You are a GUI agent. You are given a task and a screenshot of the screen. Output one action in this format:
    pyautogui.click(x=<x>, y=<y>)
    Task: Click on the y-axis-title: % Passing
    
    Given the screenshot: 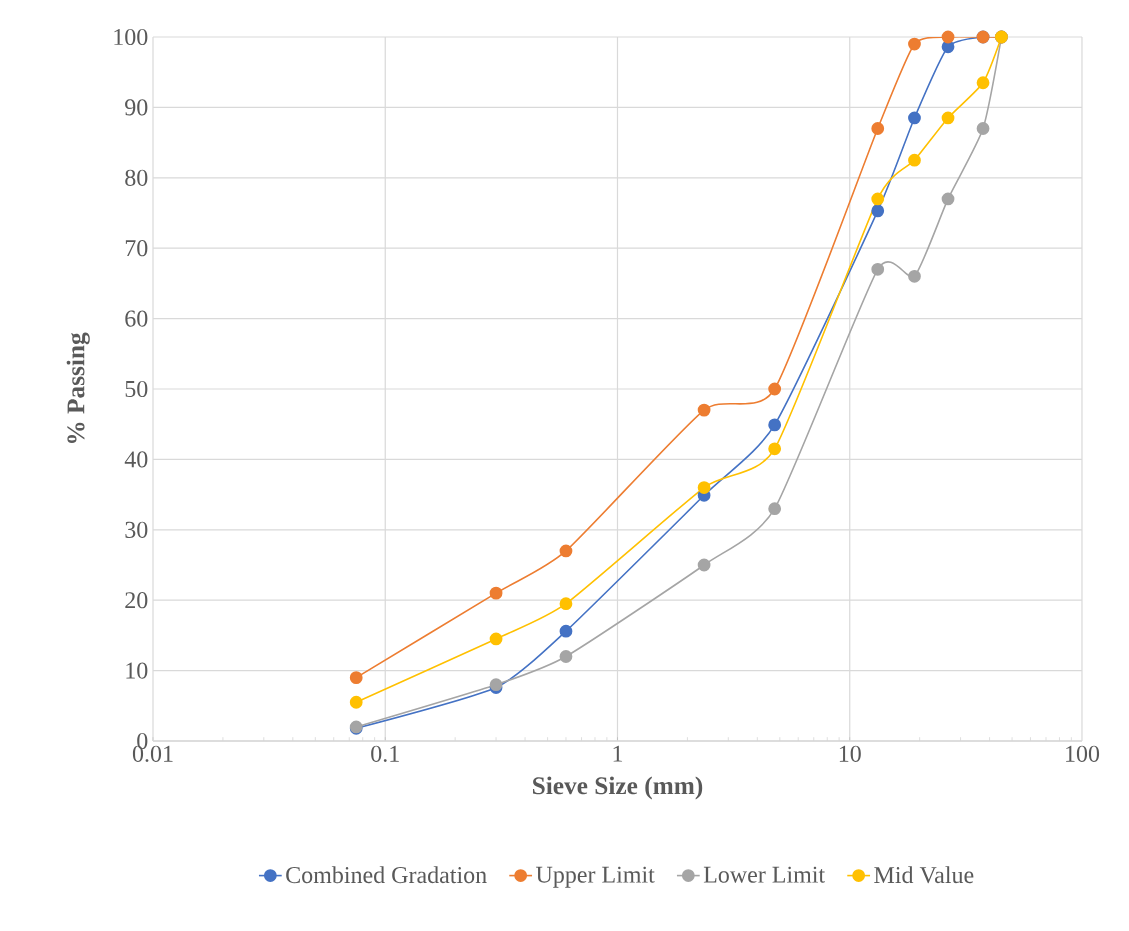 What is the action you would take?
    pyautogui.click(x=78, y=388)
    